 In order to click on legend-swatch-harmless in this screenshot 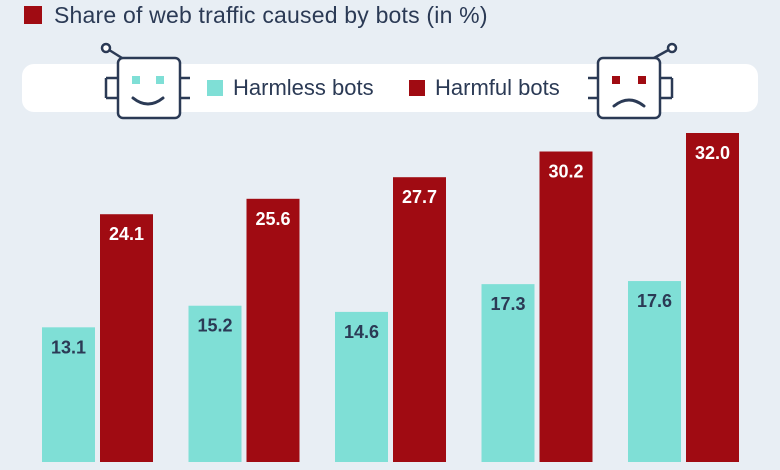, I will do `click(215, 88)`.